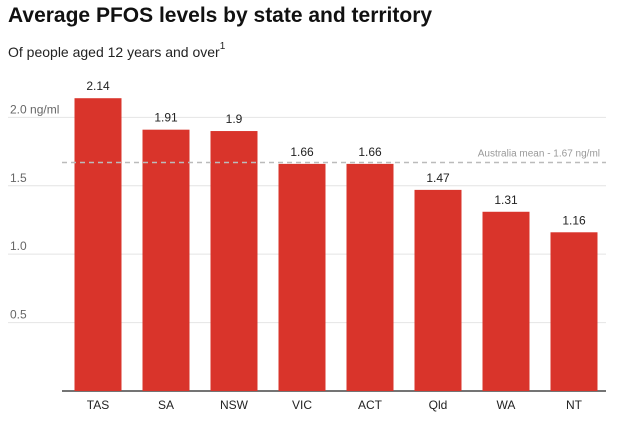  What do you see at coordinates (302, 405) in the screenshot?
I see `x-tick-label: VIC` at bounding box center [302, 405].